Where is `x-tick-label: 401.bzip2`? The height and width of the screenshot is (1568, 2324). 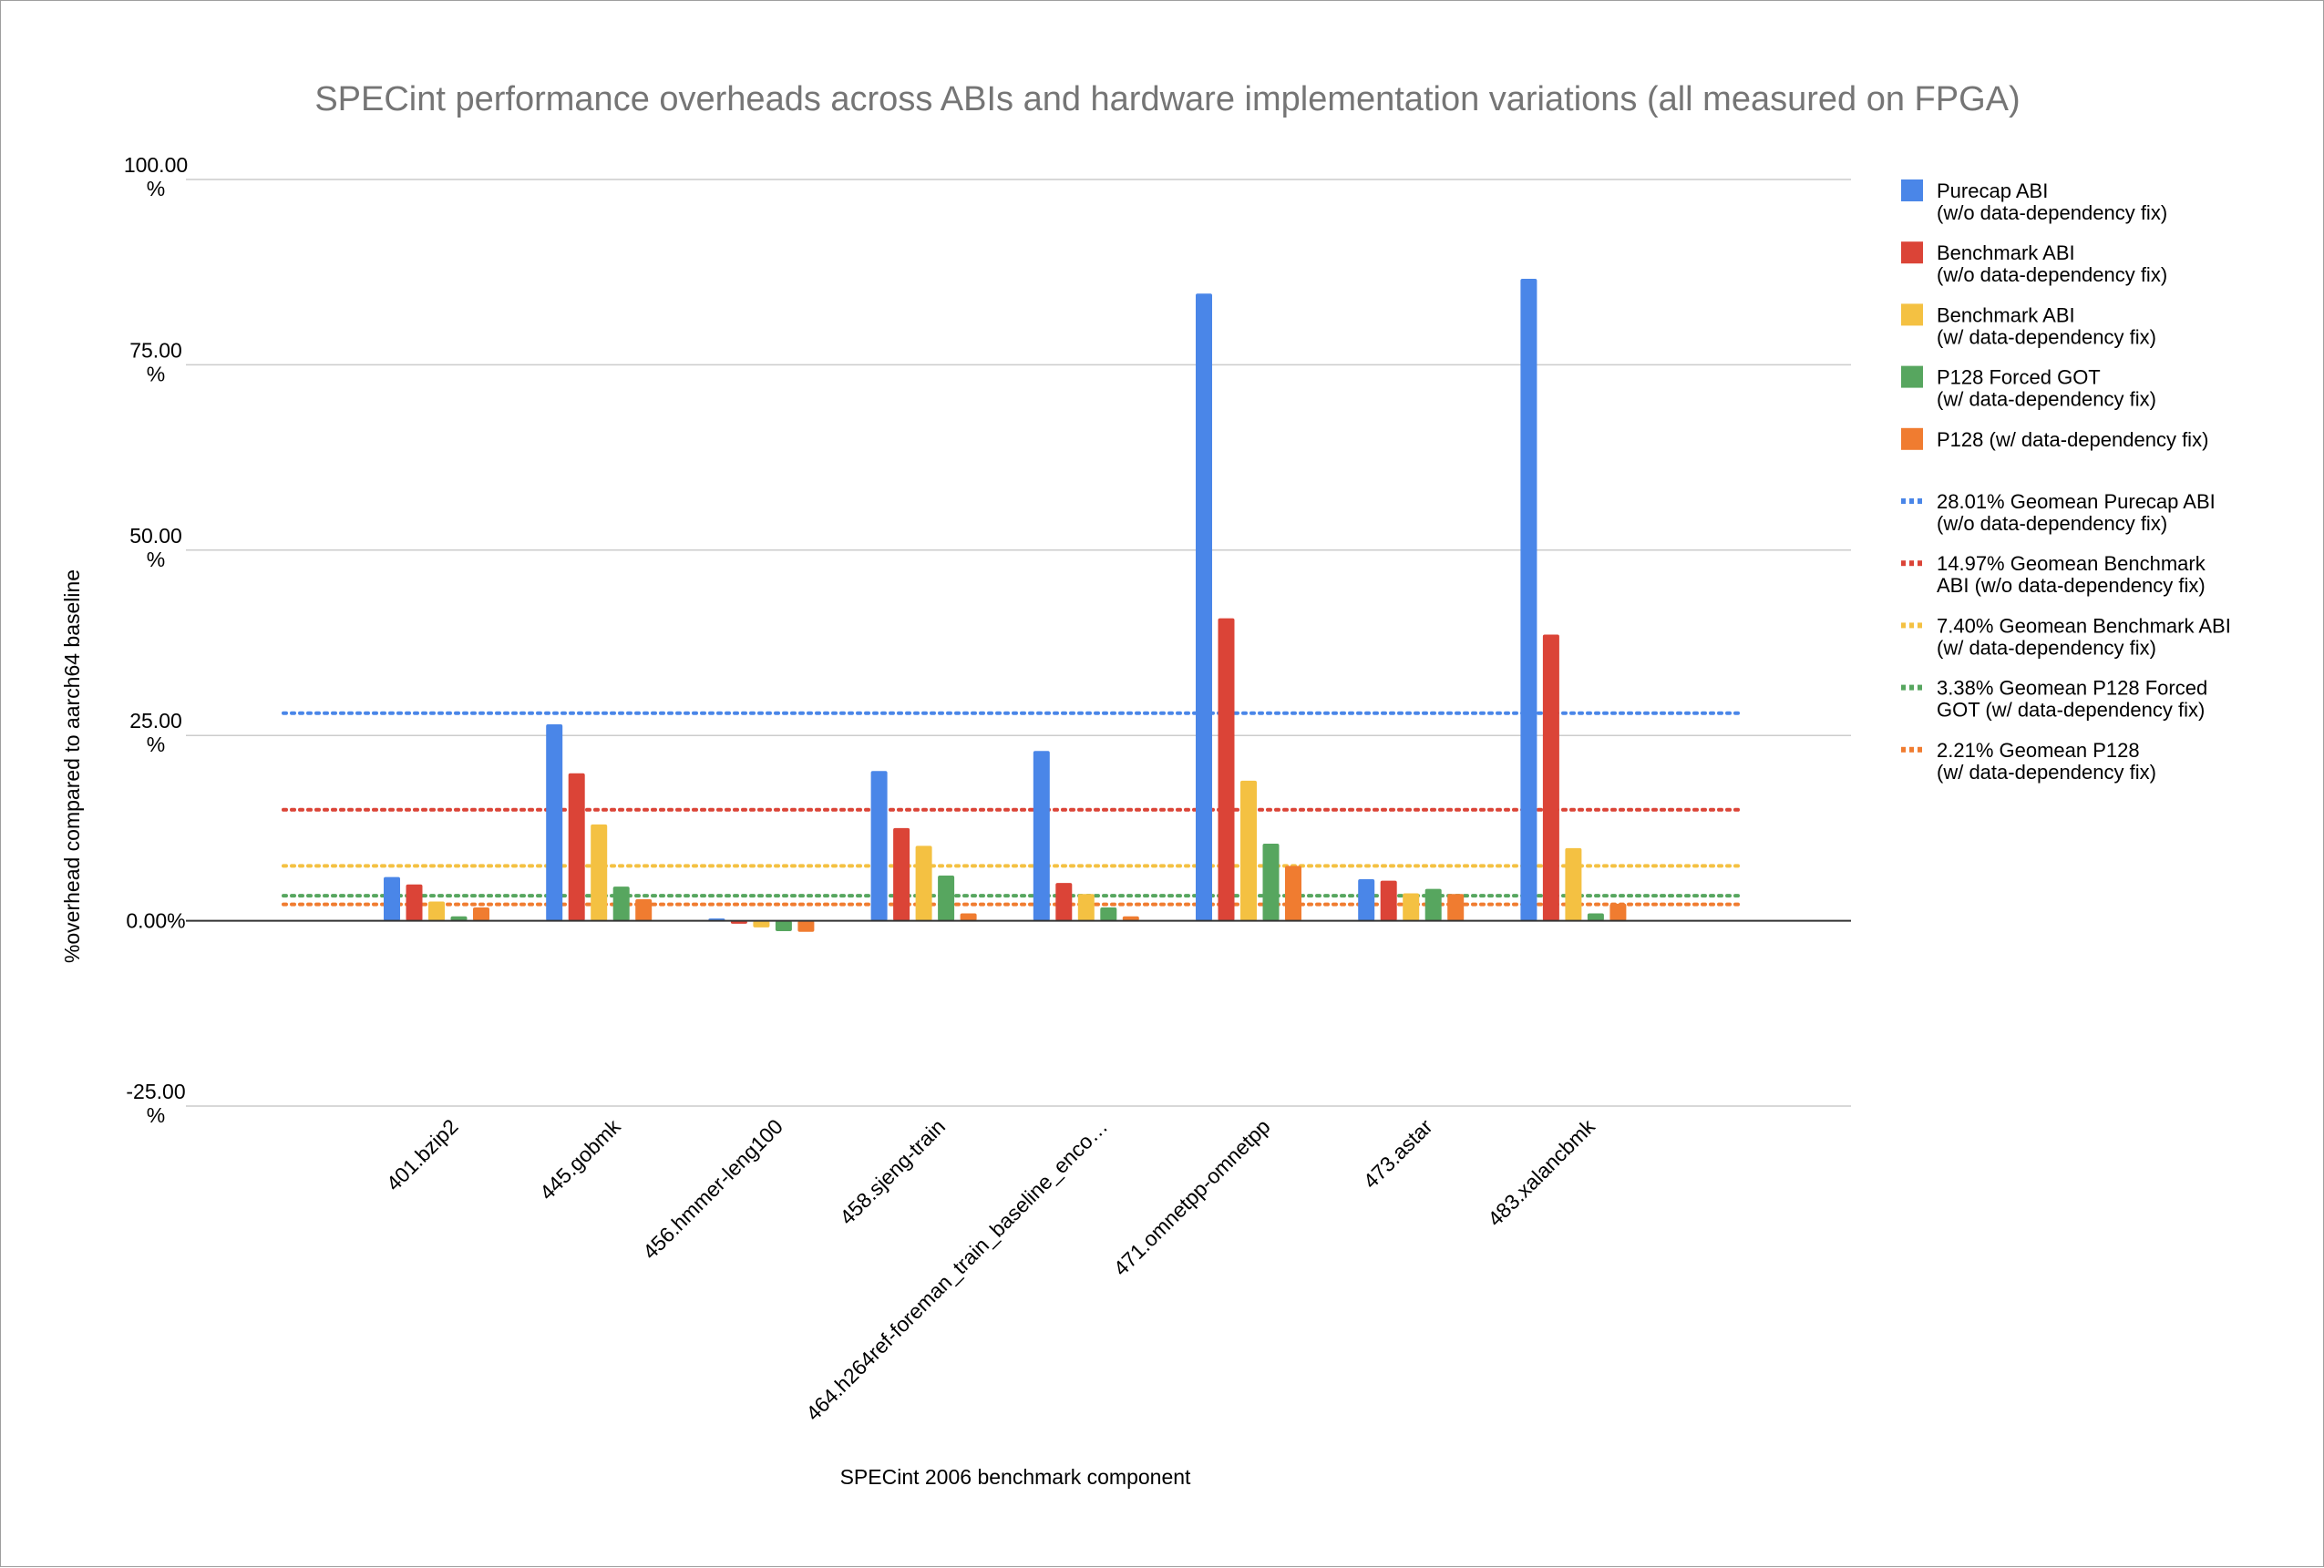
x-tick-label: 401.bzip2 is located at coordinates (422, 1154).